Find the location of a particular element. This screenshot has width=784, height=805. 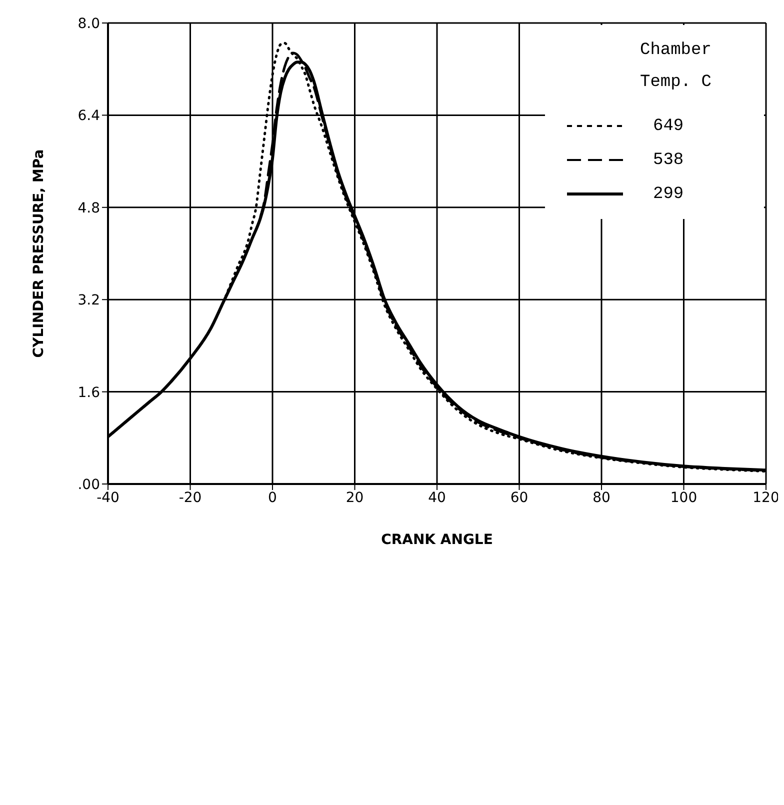

x-tick-label: 20 is located at coordinates (355, 498).